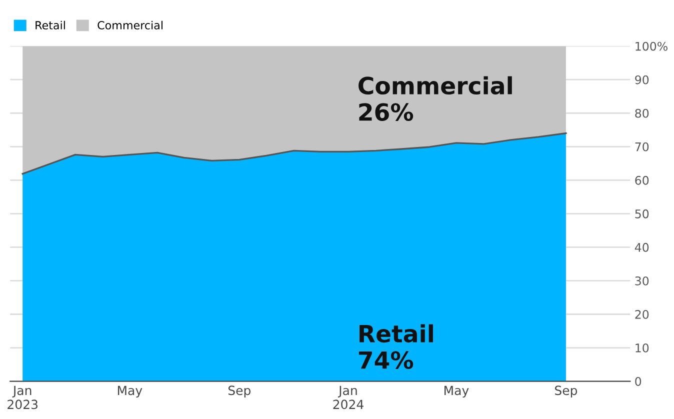  What do you see at coordinates (395, 347) in the screenshot?
I see `annotation: Retail 74%` at bounding box center [395, 347].